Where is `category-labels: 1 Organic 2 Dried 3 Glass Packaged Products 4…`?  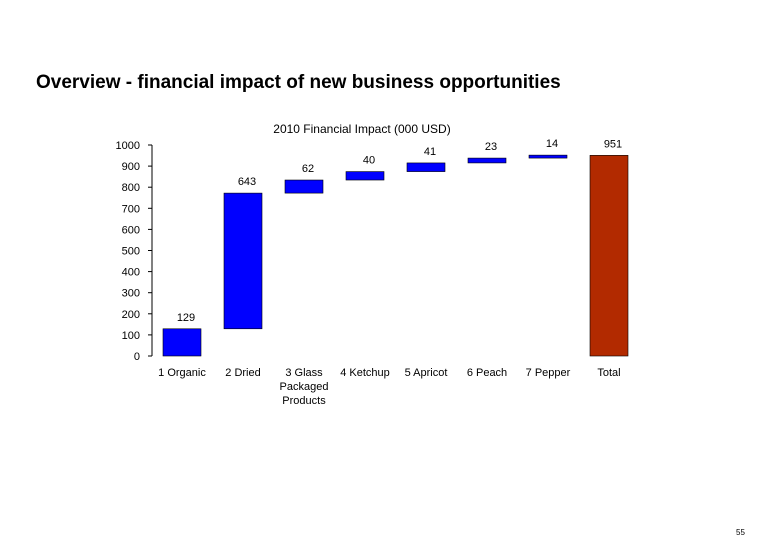
category-labels: 1 Organic 2 Dried 3 Glass Packaged Products 4… is located at coordinates (389, 387).